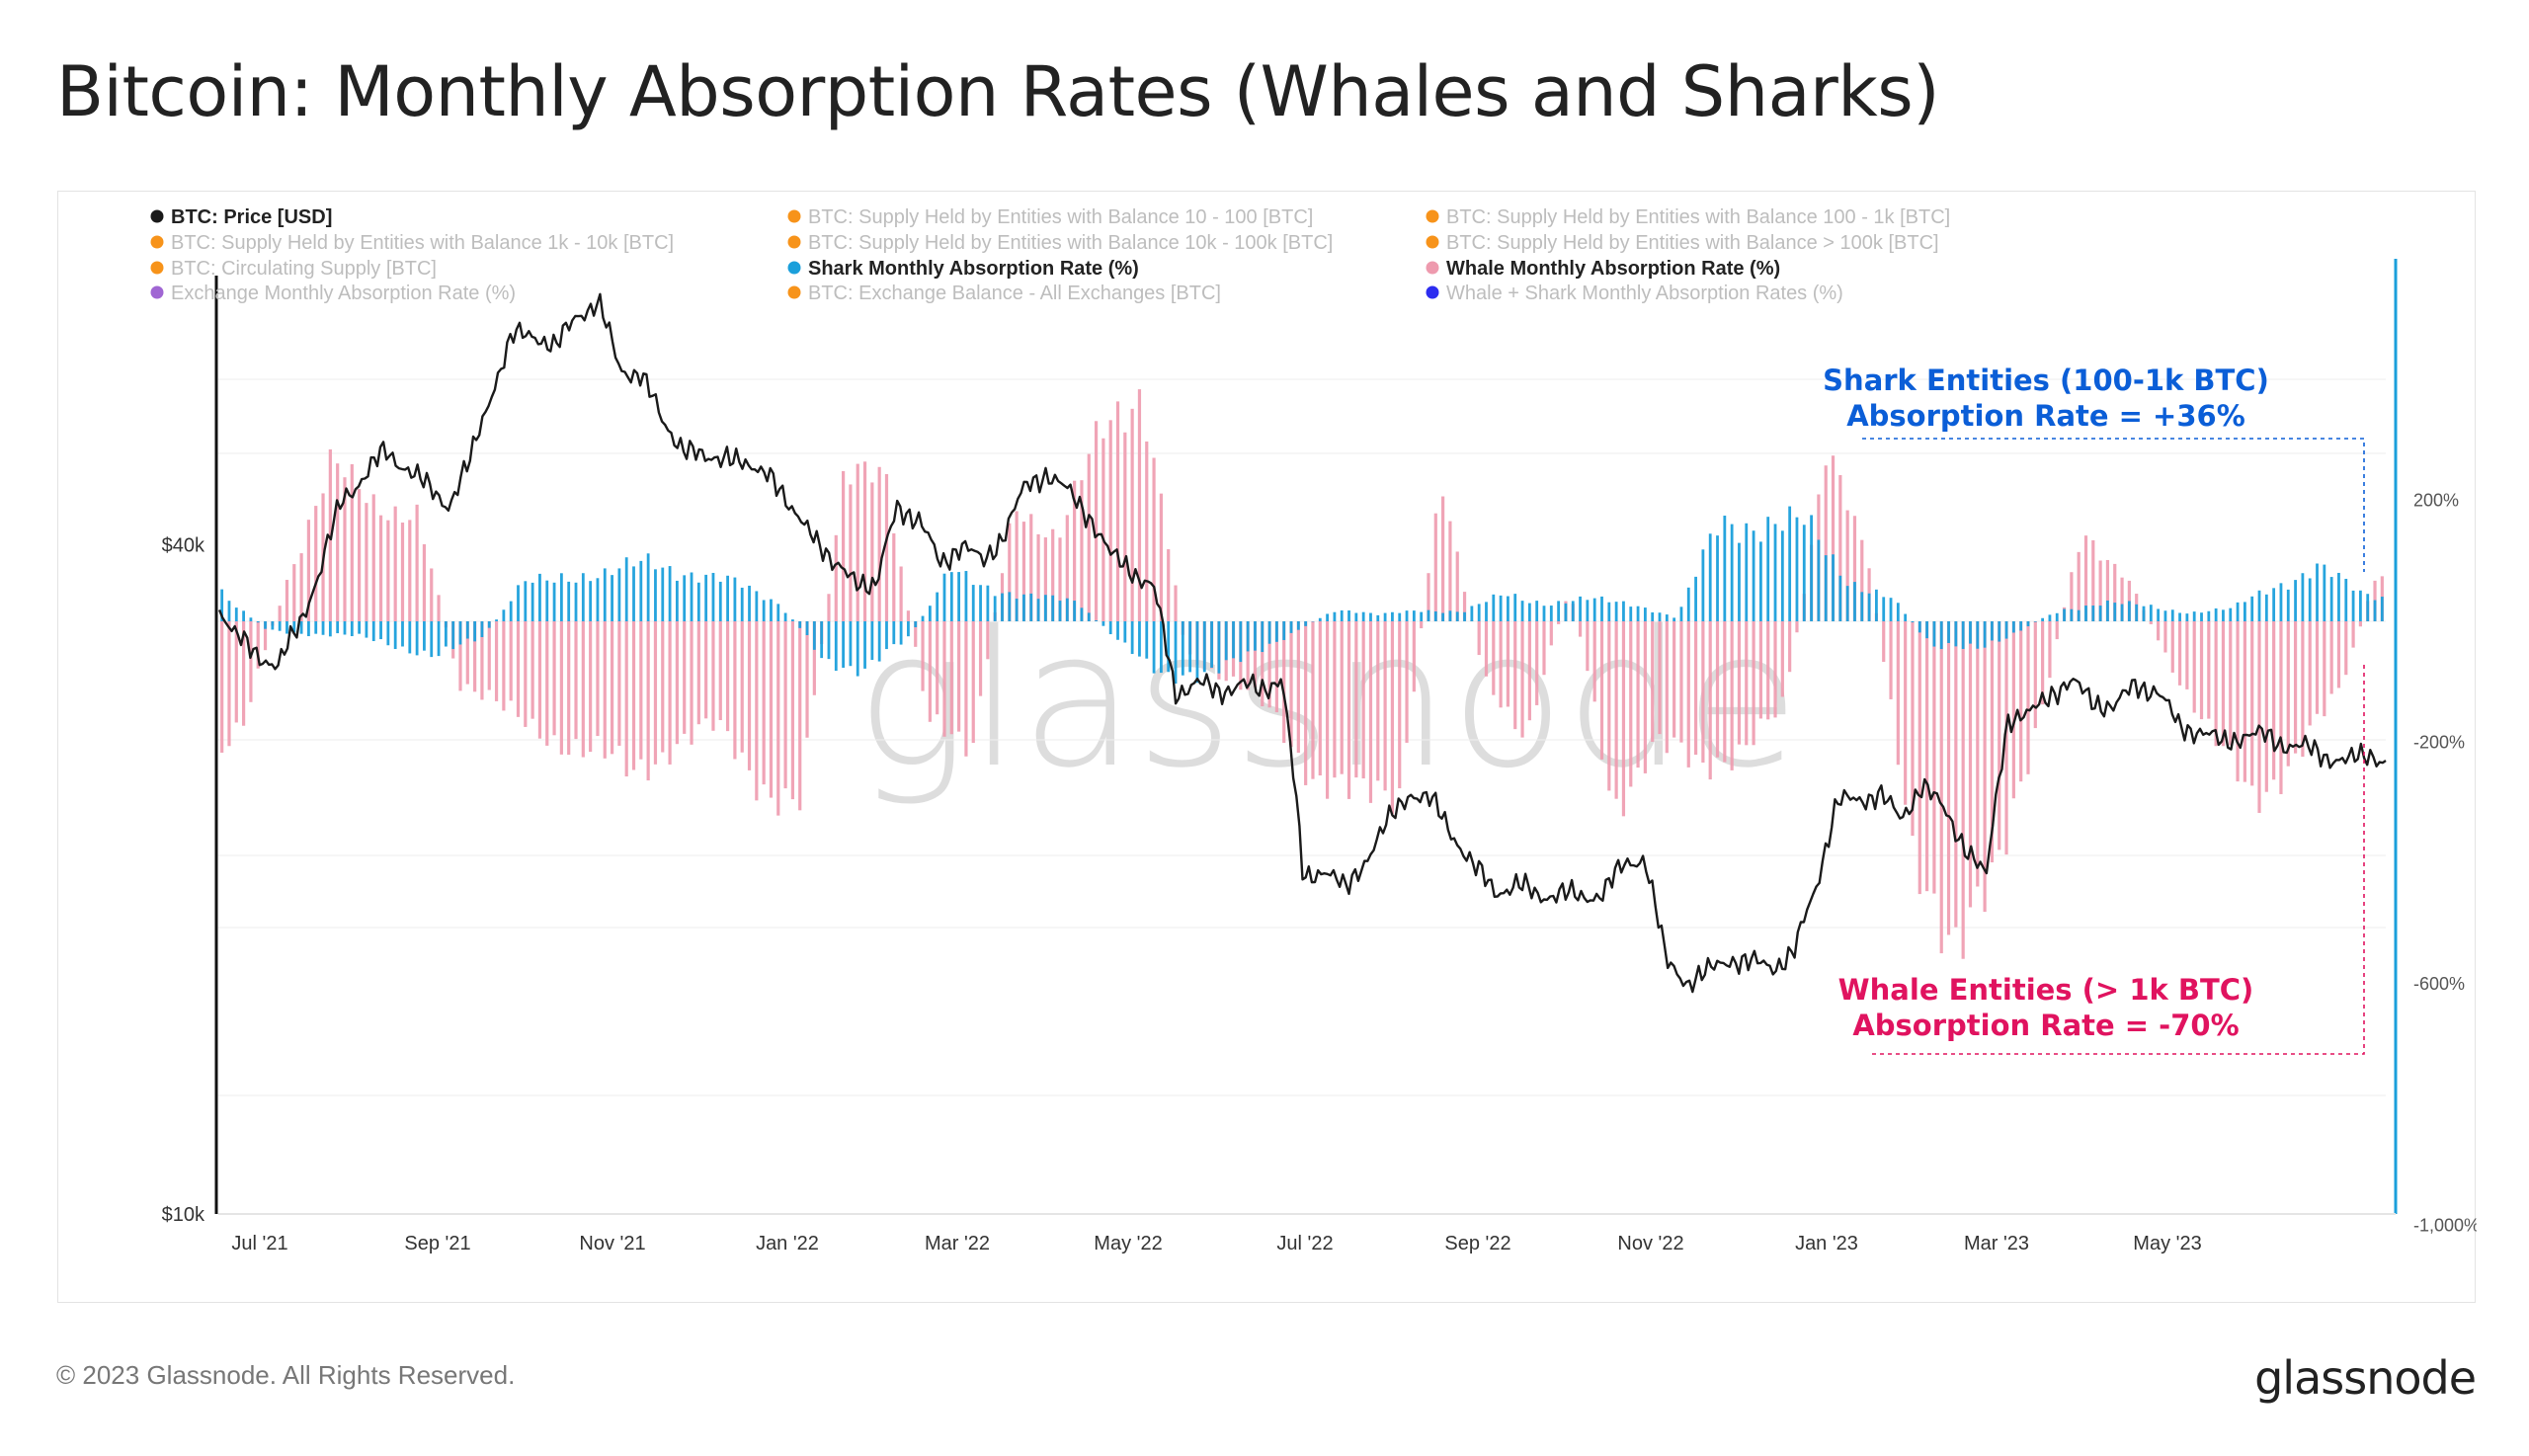 The height and width of the screenshot is (1456, 2529). I want to click on shark-bars, so click(1302, 595).